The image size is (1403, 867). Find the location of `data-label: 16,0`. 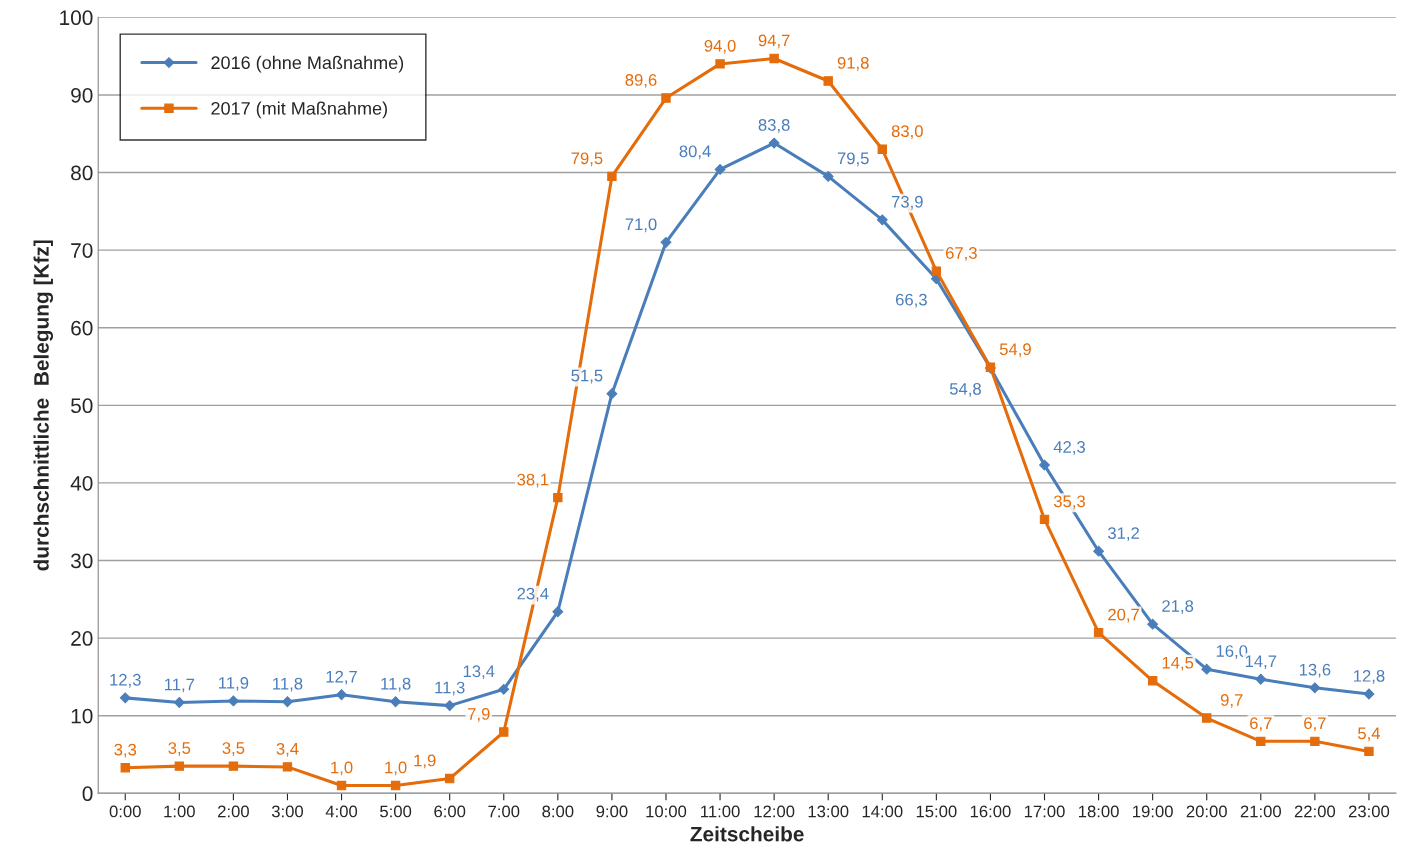

data-label: 16,0 is located at coordinates (1232, 652).